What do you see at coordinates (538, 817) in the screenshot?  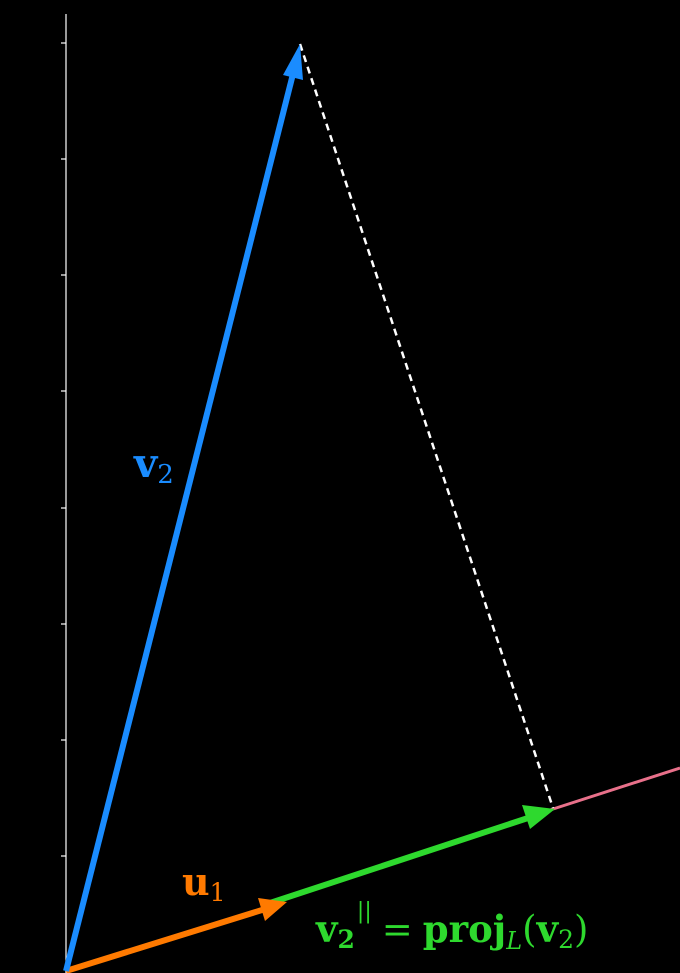 I see `projection-vector-arrowhead` at bounding box center [538, 817].